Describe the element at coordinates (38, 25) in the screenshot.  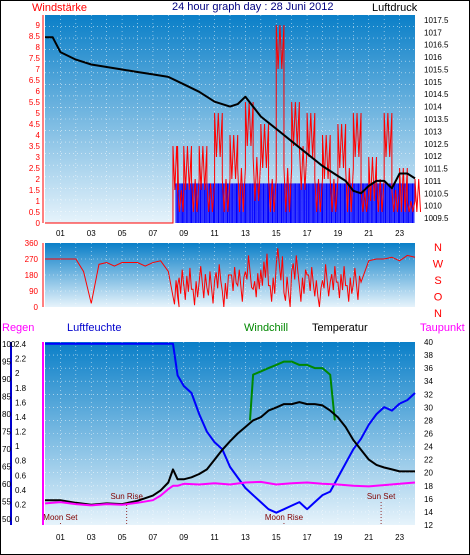
I see `wind-tick-label: 9` at that location.